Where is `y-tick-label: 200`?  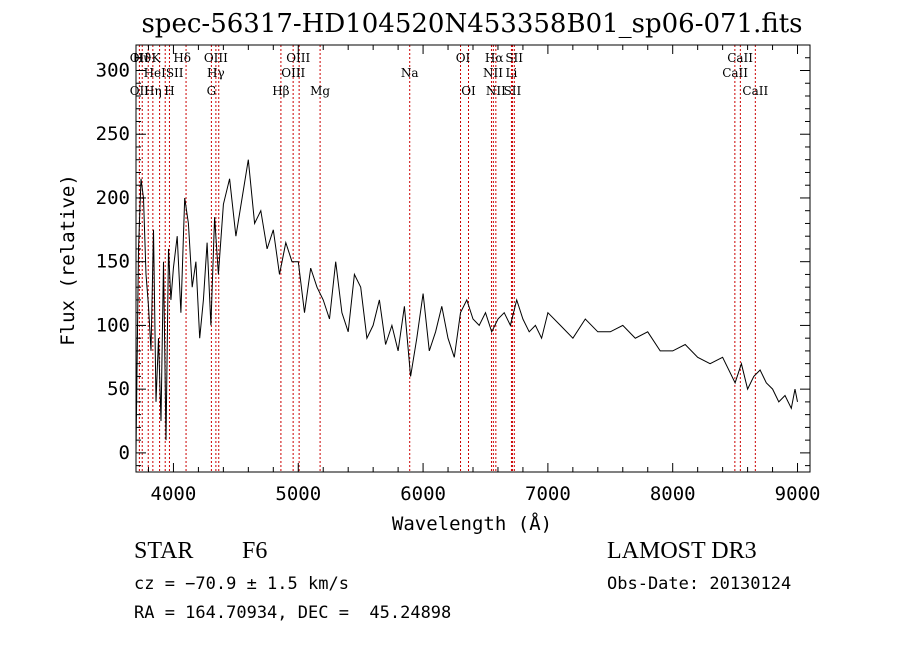
y-tick-label: 200 is located at coordinates (113, 198).